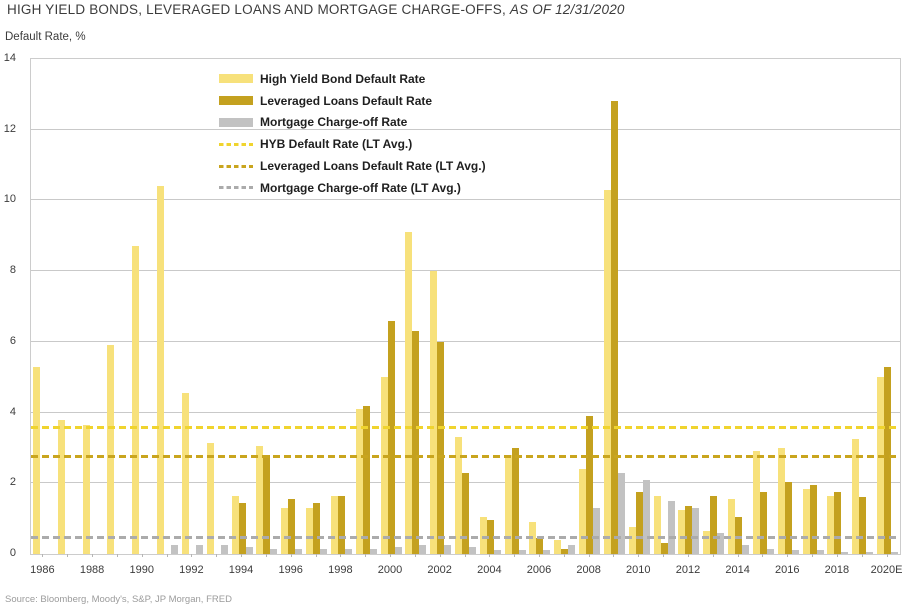  What do you see at coordinates (12, 270) in the screenshot?
I see `y-tick-label: 8` at bounding box center [12, 270].